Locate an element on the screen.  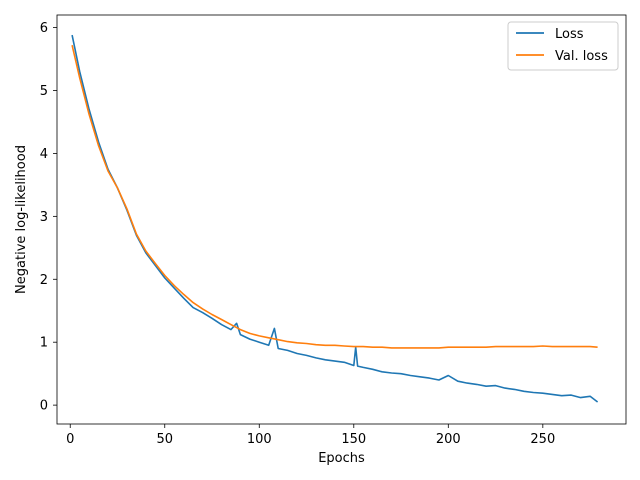
legend-frame is located at coordinates (563, 46).